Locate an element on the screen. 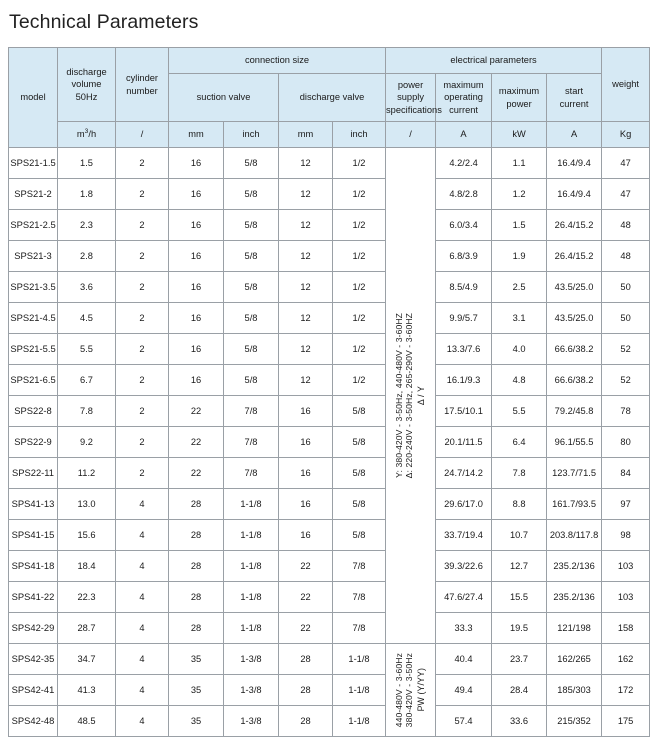 The height and width of the screenshot is (737, 657). power-supply-line-1: 380-420V - 3-50Hz is located at coordinates (409, 690).